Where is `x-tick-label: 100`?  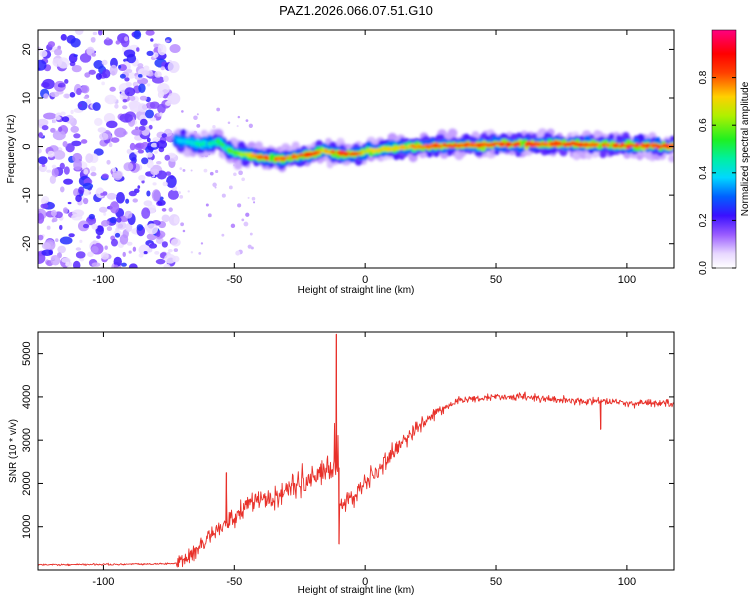
x-tick-label: 100 is located at coordinates (627, 582).